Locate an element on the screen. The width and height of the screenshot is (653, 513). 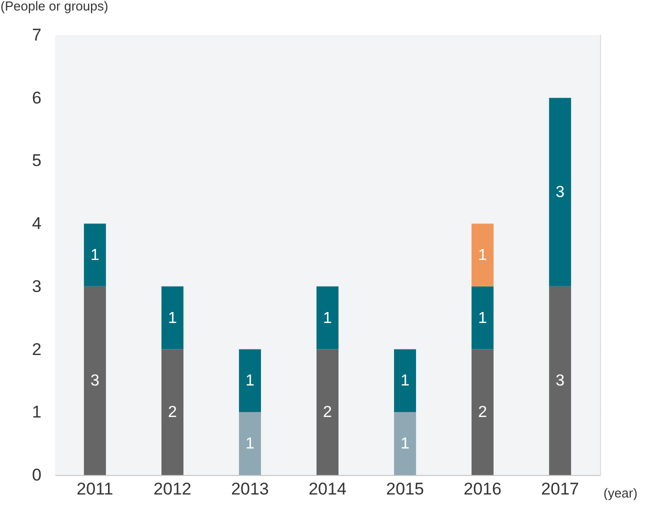
y-tick-label: 2 is located at coordinates (37, 349).